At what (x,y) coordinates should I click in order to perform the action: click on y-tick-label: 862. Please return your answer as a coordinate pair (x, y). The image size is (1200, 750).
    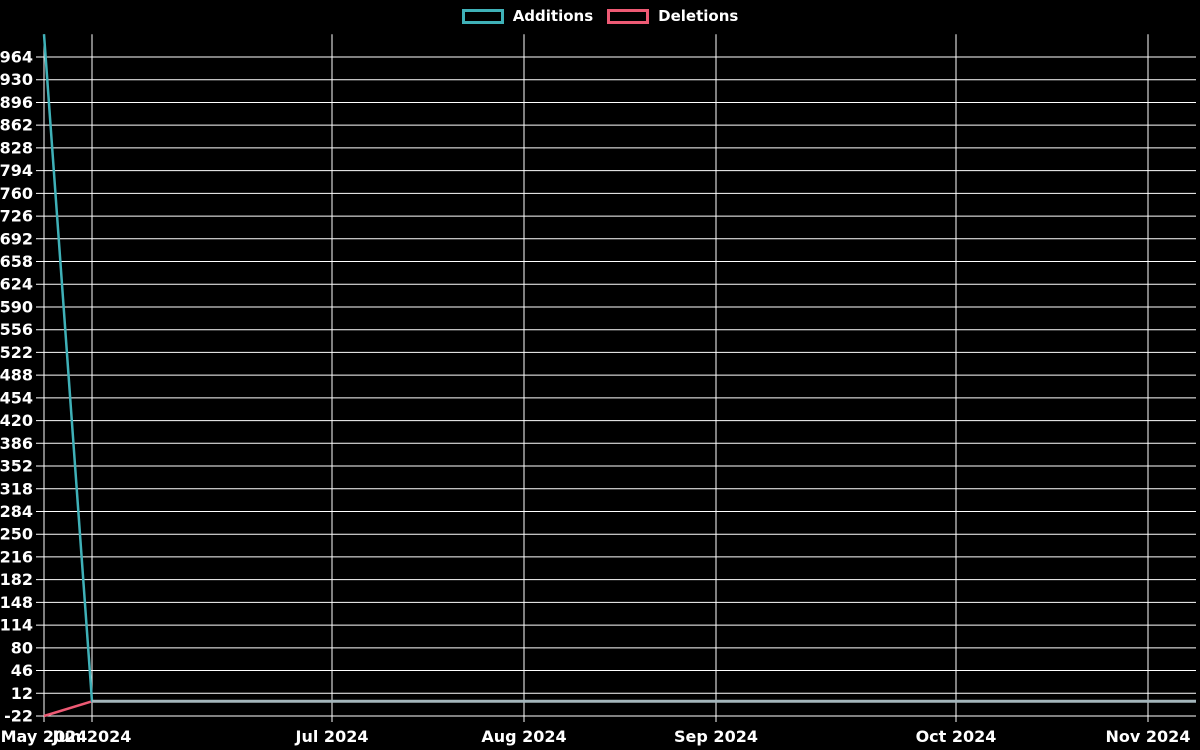
    Looking at the image, I should click on (16, 125).